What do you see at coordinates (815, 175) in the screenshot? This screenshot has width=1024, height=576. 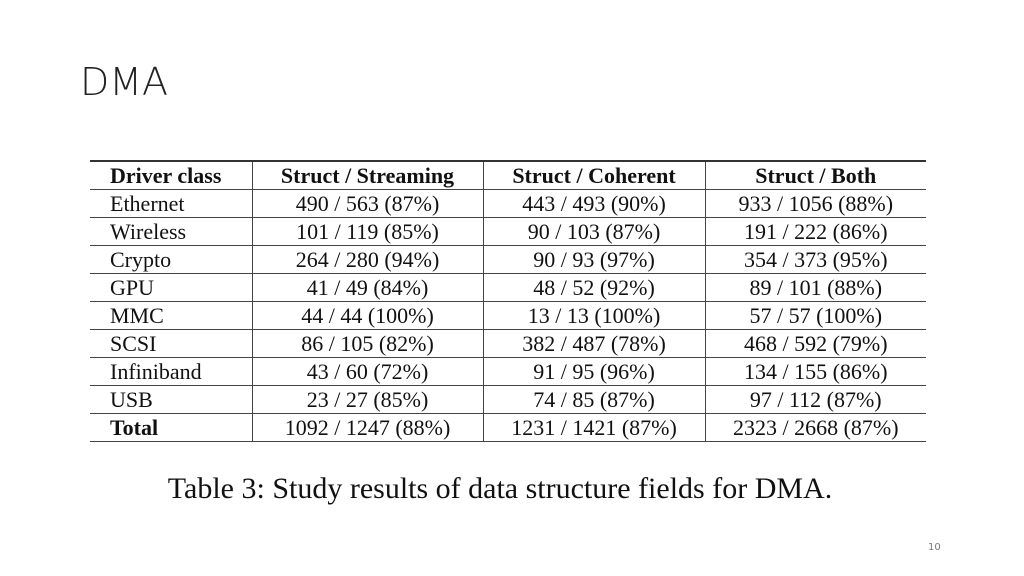 I see `header-cell: Struct / Both` at bounding box center [815, 175].